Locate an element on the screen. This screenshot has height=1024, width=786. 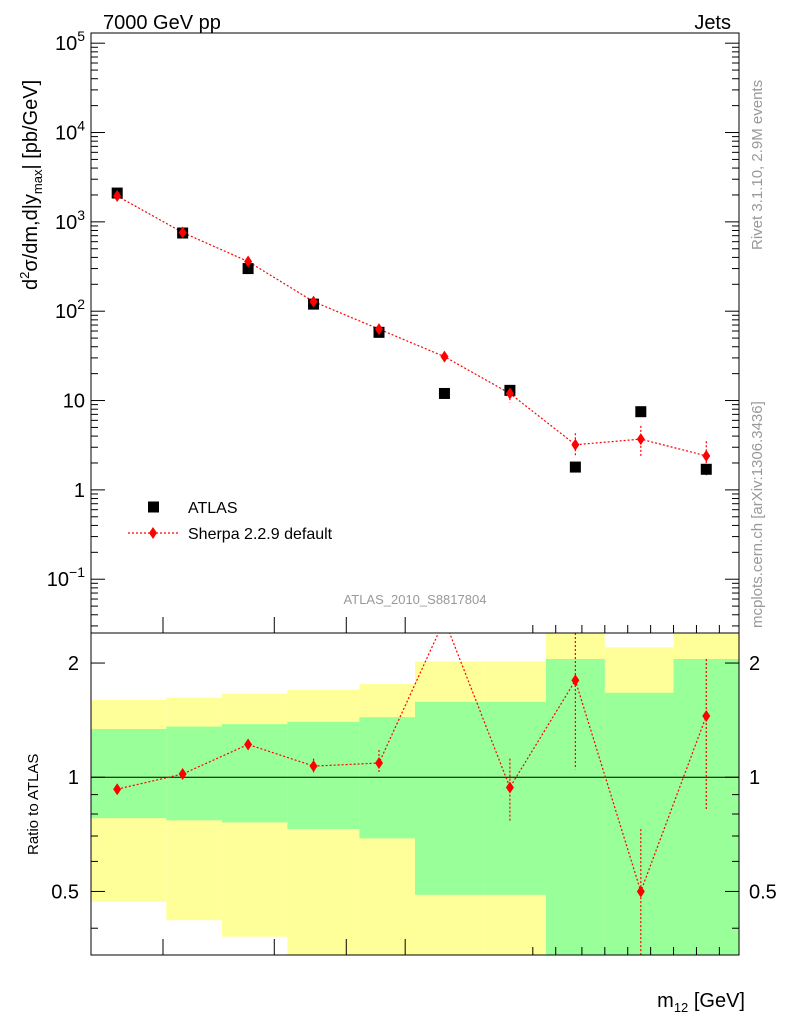
ratio-y-tick-label-left: 2 is located at coordinates (73, 664).